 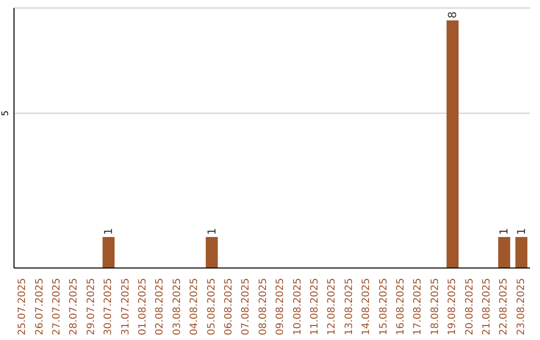 What do you see at coordinates (349, 307) in the screenshot?
I see `x-tick-label: 13.08.2025` at bounding box center [349, 307].